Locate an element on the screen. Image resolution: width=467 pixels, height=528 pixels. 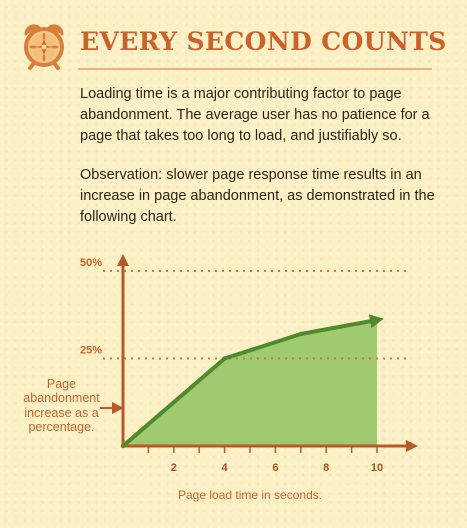
x-axis-label: Page load time in seconds. is located at coordinates (250, 495).